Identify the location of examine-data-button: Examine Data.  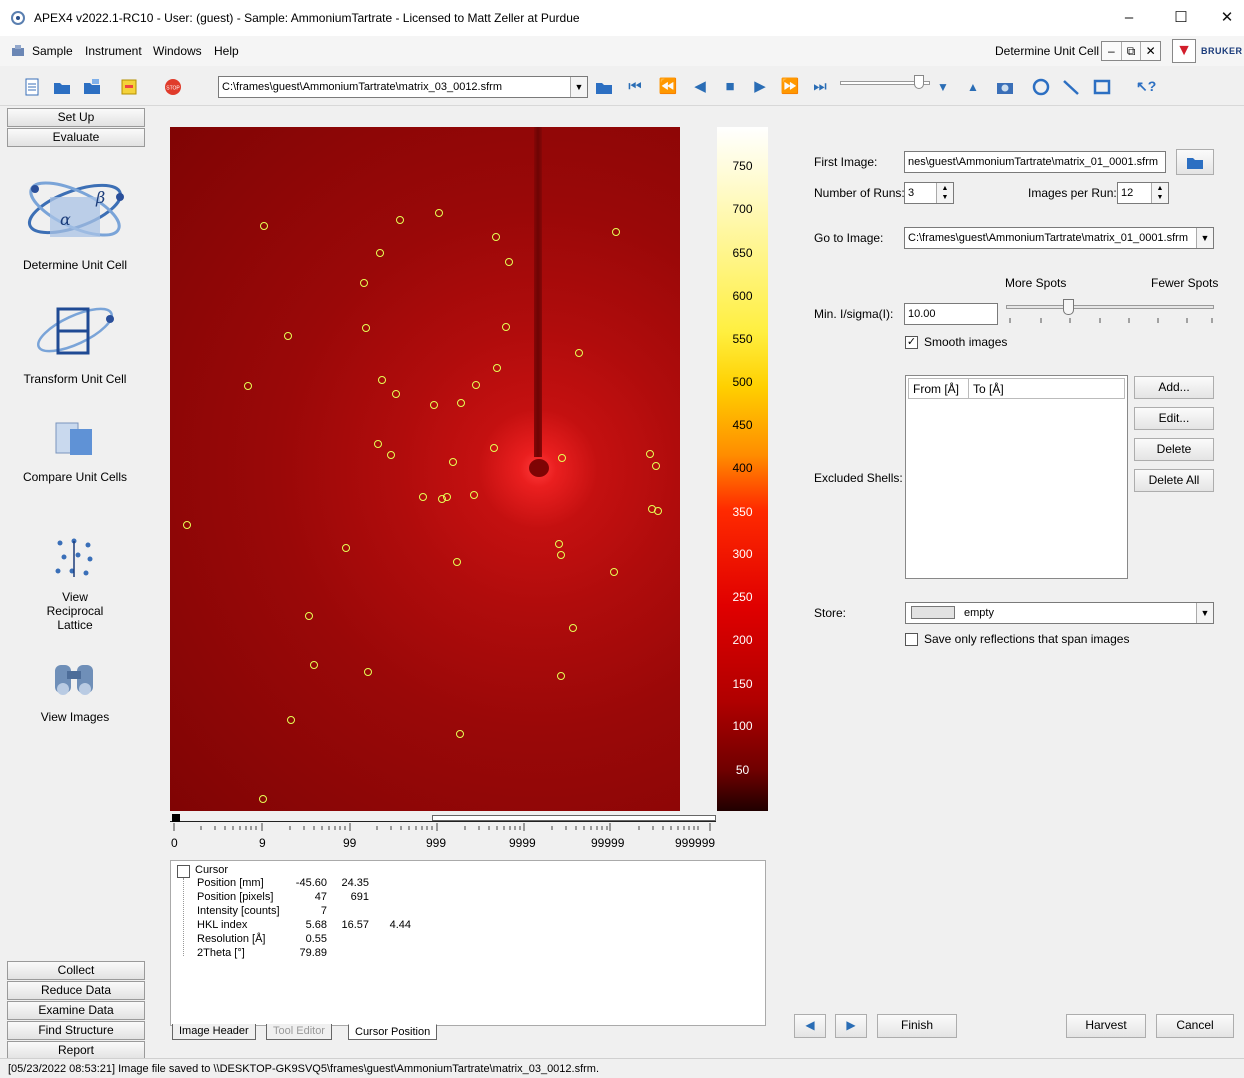
(76, 1010).